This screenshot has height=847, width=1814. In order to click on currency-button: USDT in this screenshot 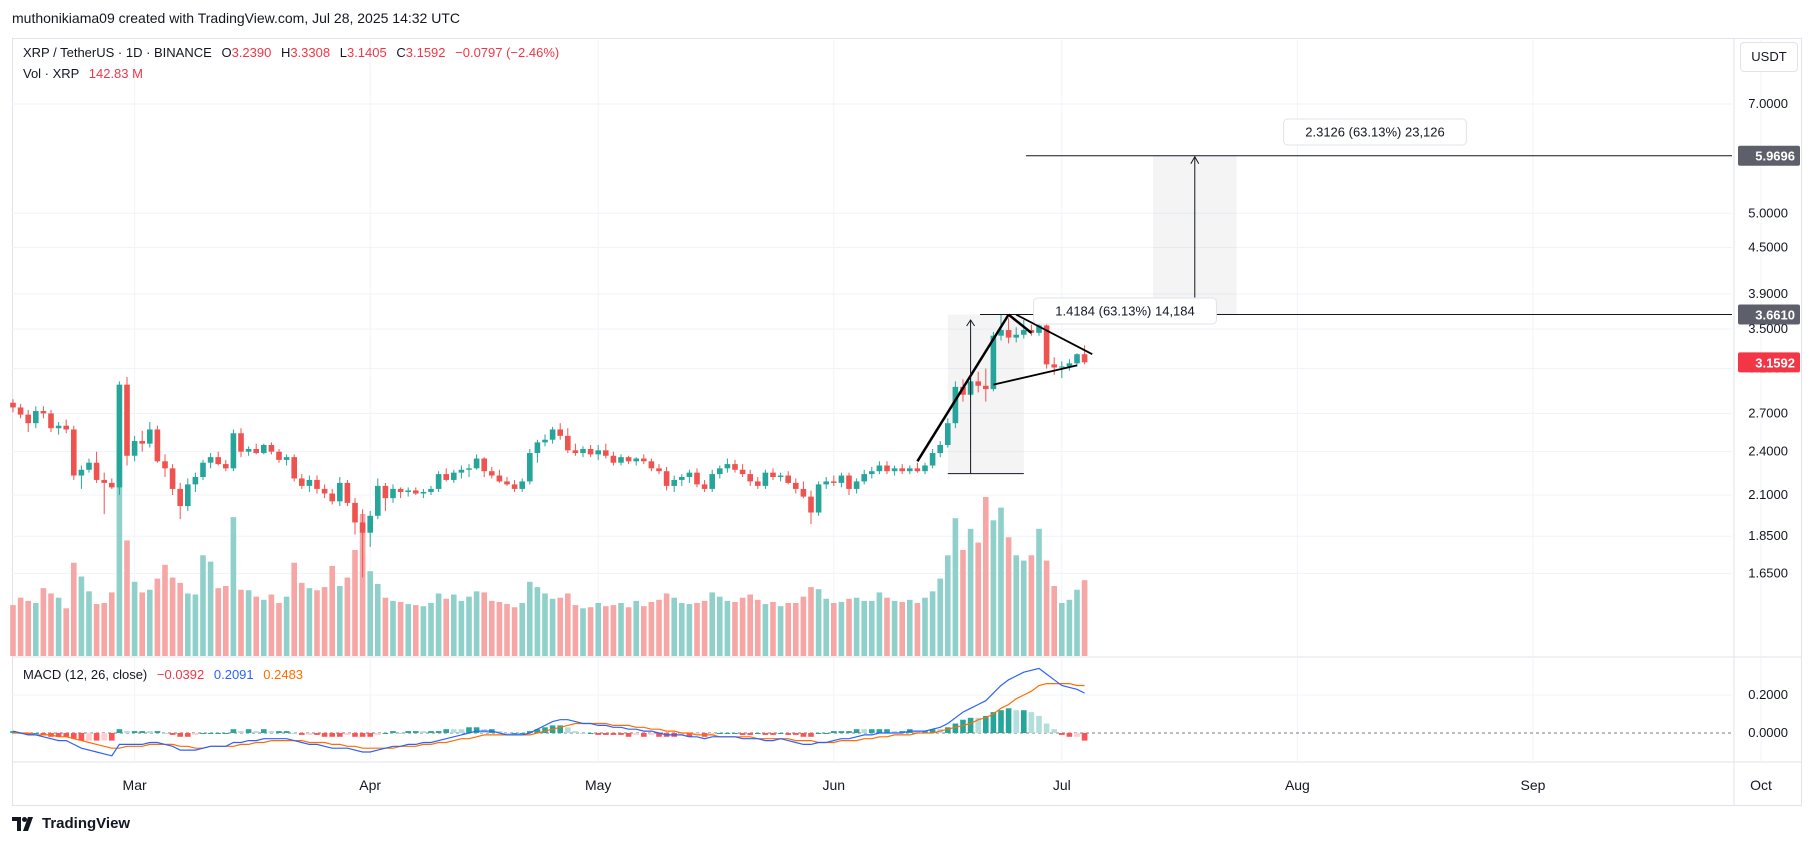, I will do `click(1769, 57)`.